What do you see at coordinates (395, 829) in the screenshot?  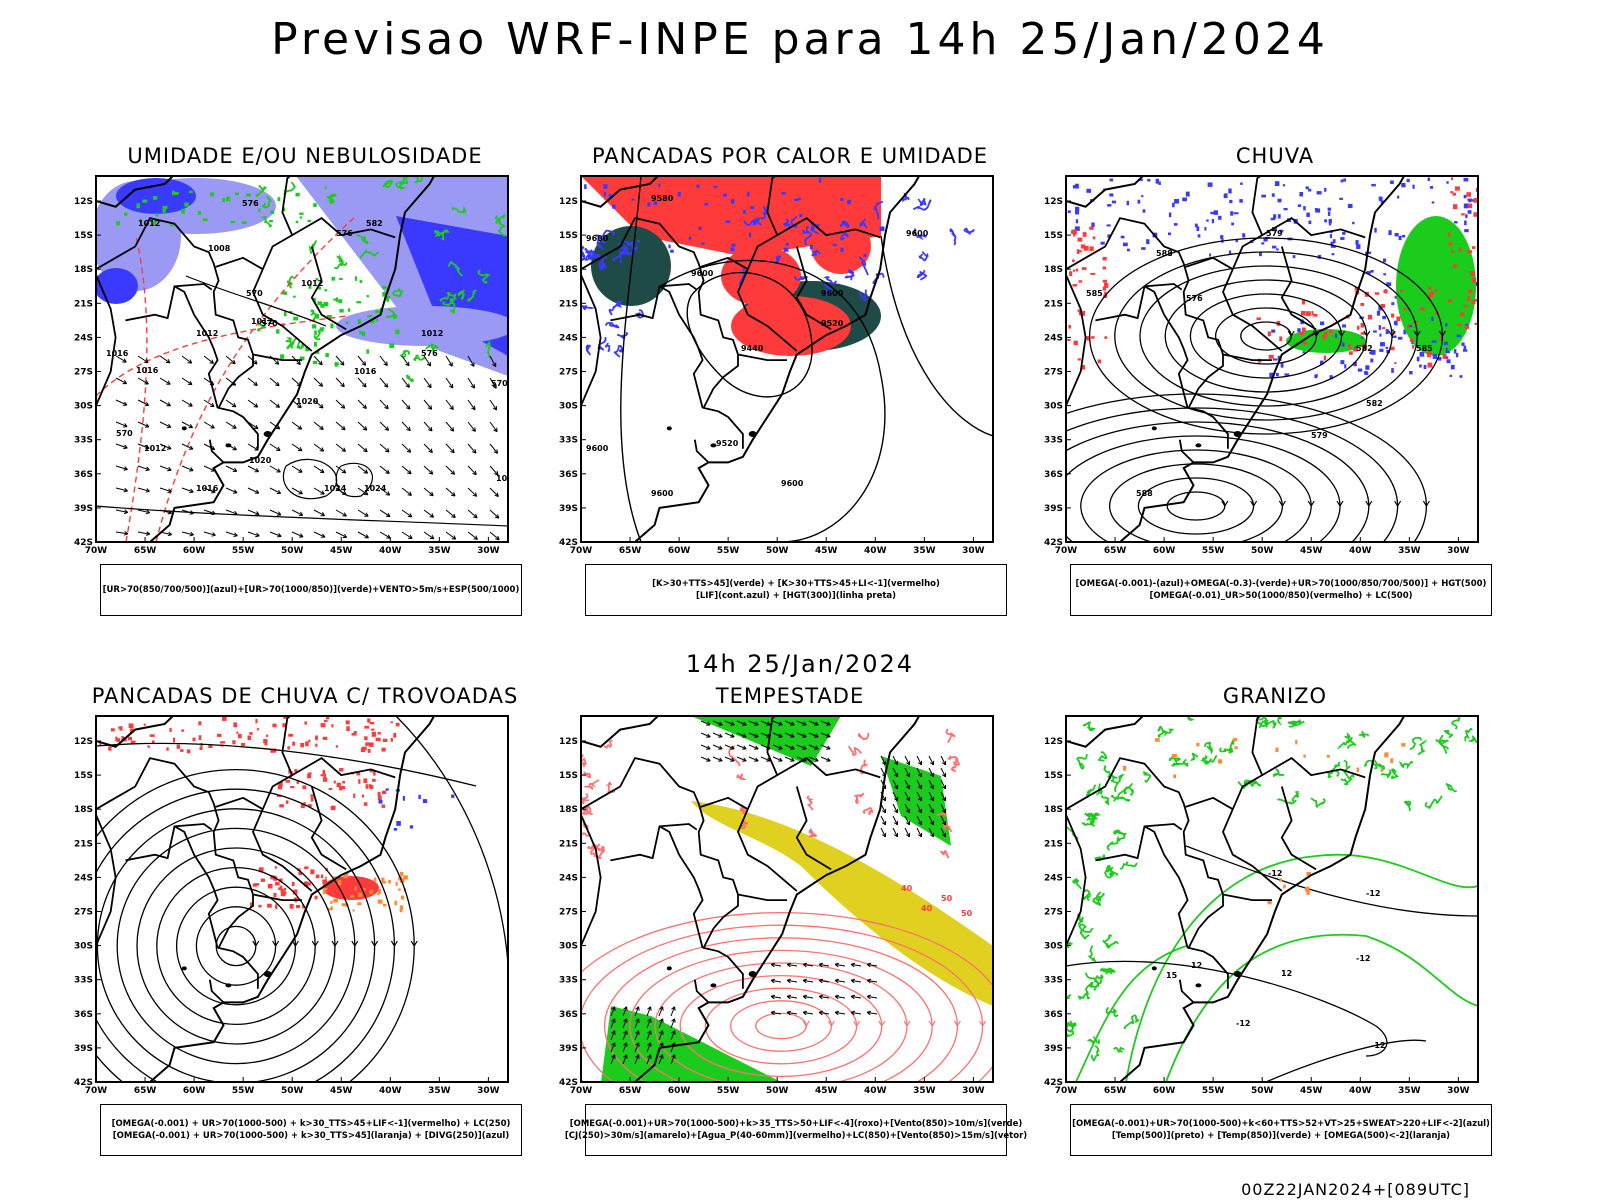 I see `divergence-blue` at bounding box center [395, 829].